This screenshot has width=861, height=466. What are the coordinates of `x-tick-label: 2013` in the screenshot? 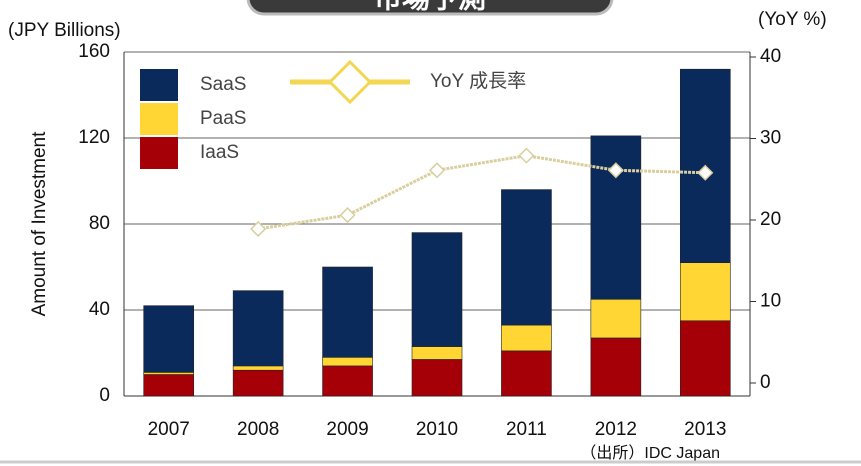 It's located at (705, 429).